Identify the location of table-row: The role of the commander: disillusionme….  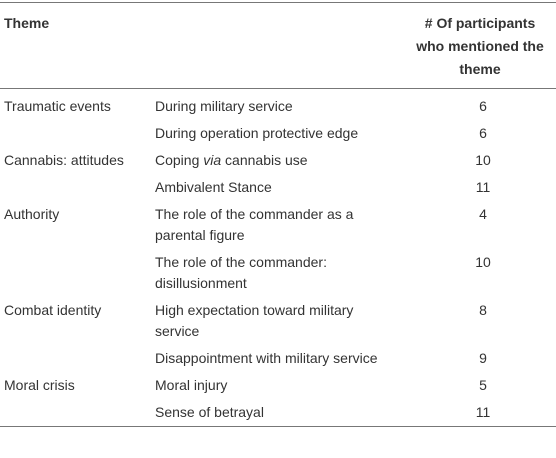
(278, 273).